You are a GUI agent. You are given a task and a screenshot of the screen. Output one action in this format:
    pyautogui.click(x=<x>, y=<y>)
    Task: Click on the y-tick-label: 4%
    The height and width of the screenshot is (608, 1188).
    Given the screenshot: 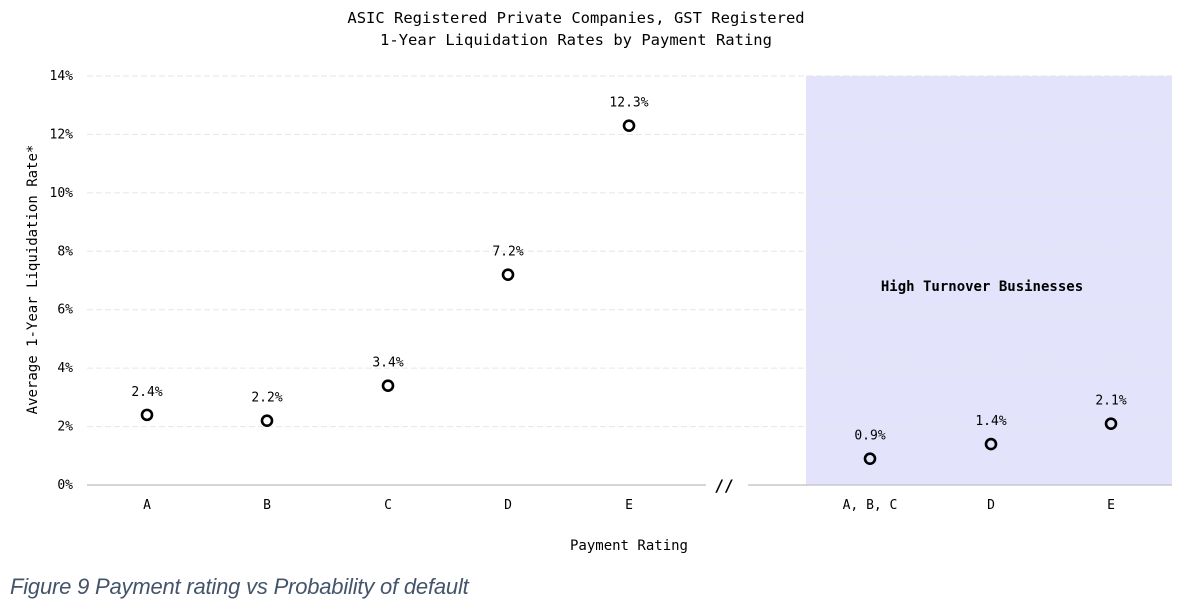 What is the action you would take?
    pyautogui.click(x=65, y=368)
    